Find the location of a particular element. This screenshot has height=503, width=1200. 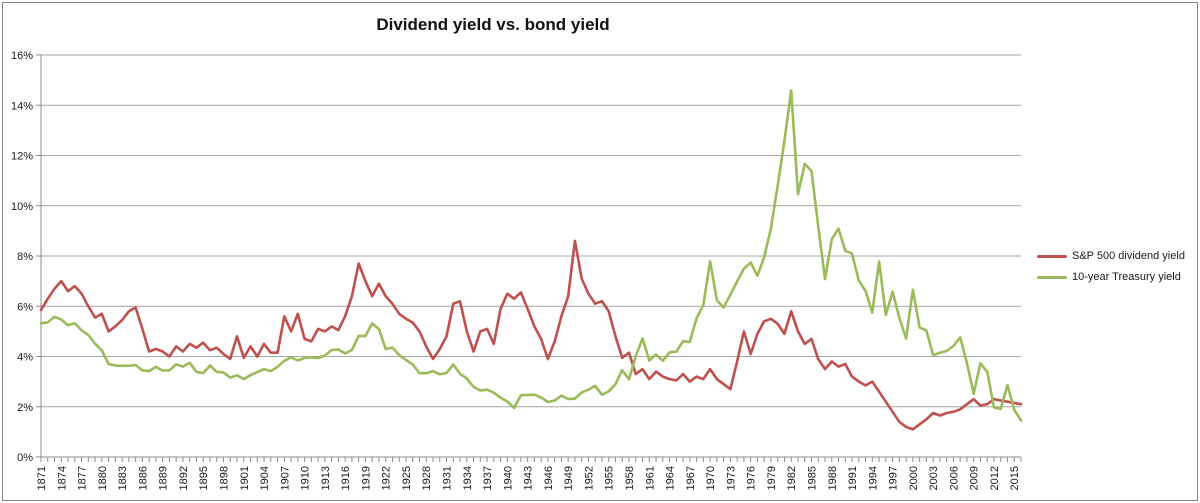

y-axis-tick-label: 2% is located at coordinates (25, 408).